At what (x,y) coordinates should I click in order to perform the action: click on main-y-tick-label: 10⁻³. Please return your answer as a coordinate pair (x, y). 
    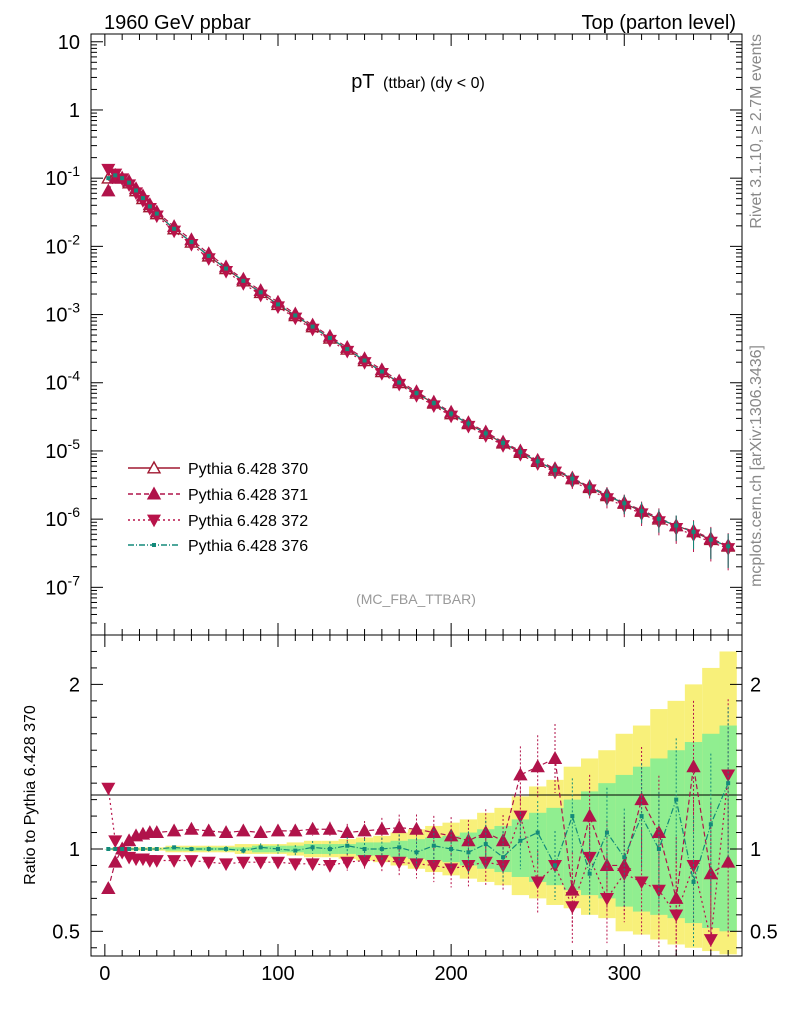
    Looking at the image, I should click on (62, 313).